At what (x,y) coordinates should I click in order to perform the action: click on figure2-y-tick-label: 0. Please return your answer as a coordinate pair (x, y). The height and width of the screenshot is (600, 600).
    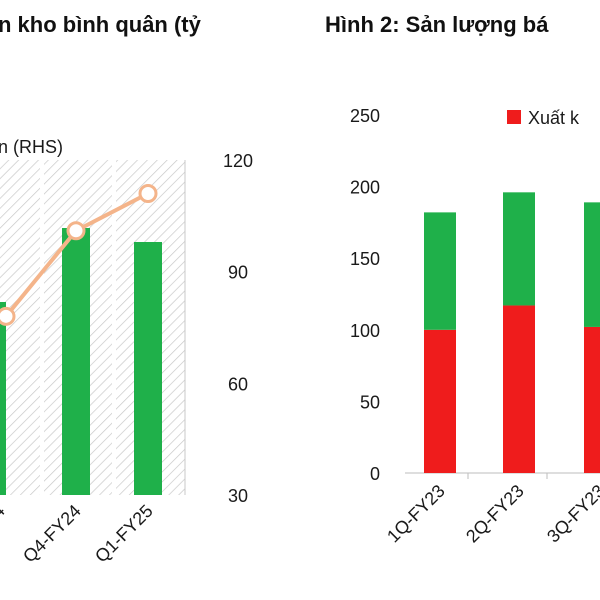
    Looking at the image, I should click on (375, 474).